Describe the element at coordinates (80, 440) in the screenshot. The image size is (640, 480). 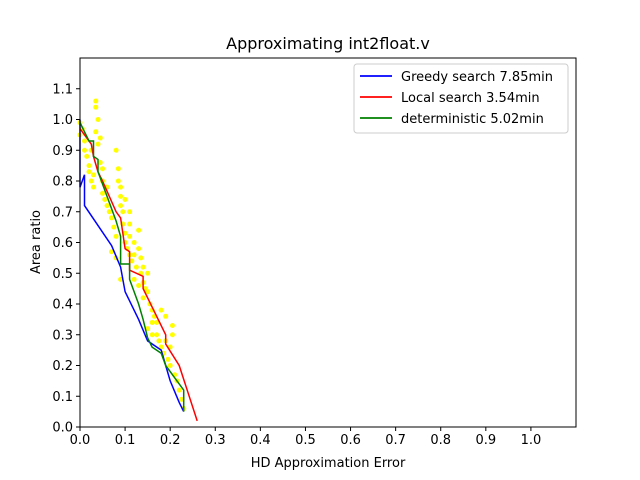
I see `x-tick-label: 0.0` at that location.